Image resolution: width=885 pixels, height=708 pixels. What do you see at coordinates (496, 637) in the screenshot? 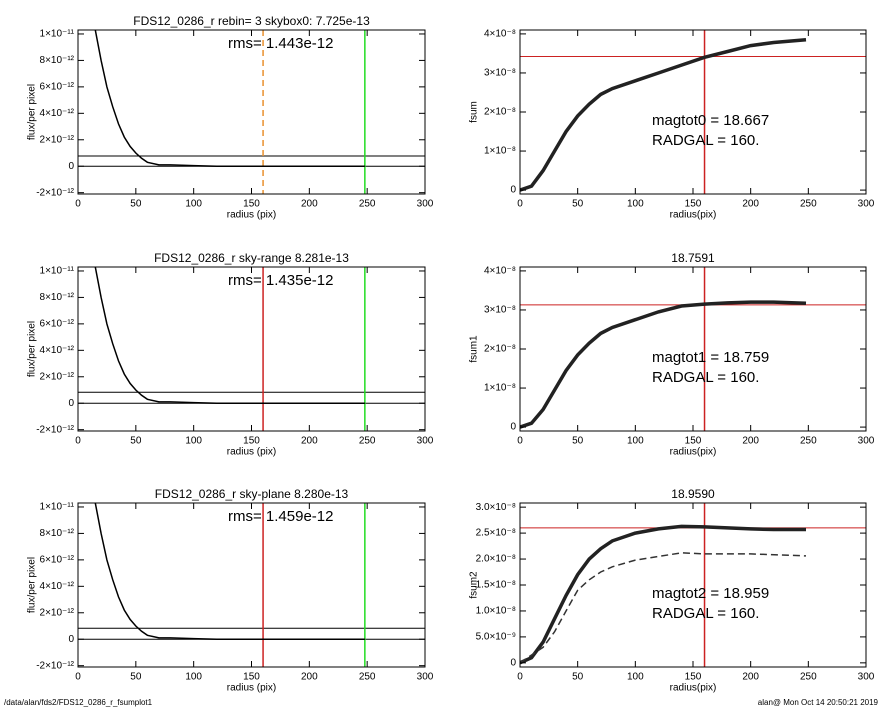
I see `y-tick-label: 5.0×10⁻⁹` at bounding box center [496, 637].